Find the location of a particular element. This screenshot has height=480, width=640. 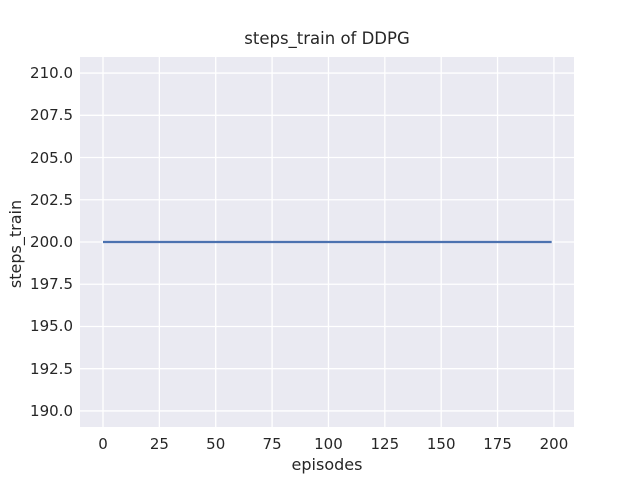

x-tick-label: 0 is located at coordinates (103, 444).